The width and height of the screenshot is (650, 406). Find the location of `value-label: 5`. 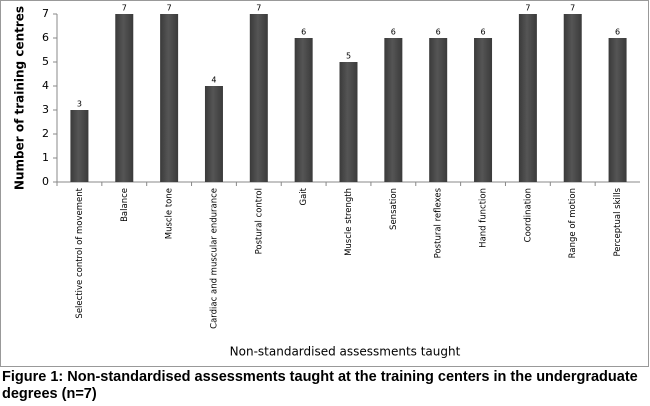

value-label: 5 is located at coordinates (348, 56).